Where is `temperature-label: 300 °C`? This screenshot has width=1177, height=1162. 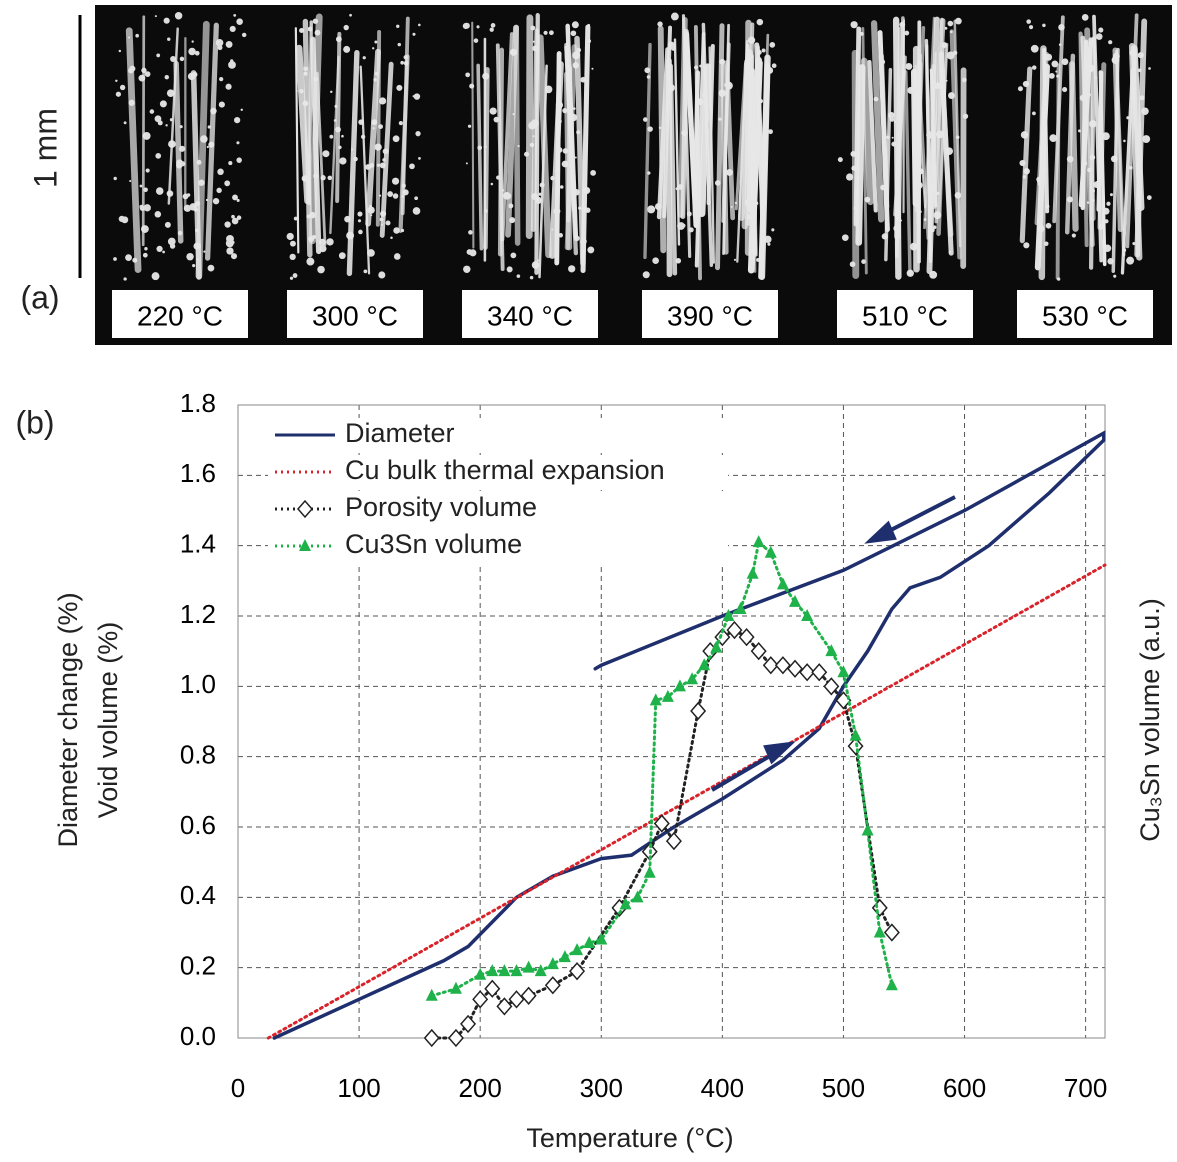
temperature-label: 300 °C is located at coordinates (355, 315).